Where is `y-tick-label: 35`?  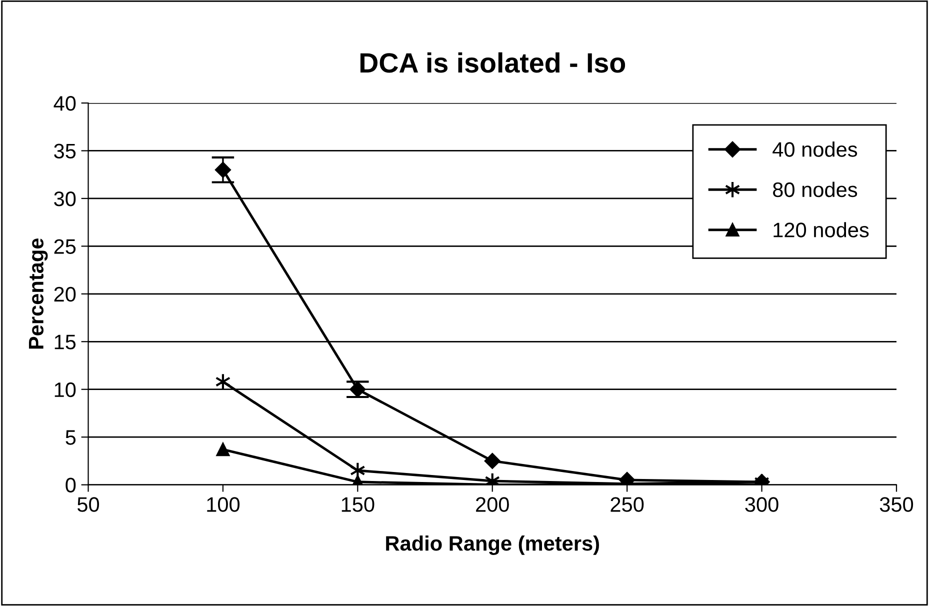 y-tick-label: 35 is located at coordinates (65, 151).